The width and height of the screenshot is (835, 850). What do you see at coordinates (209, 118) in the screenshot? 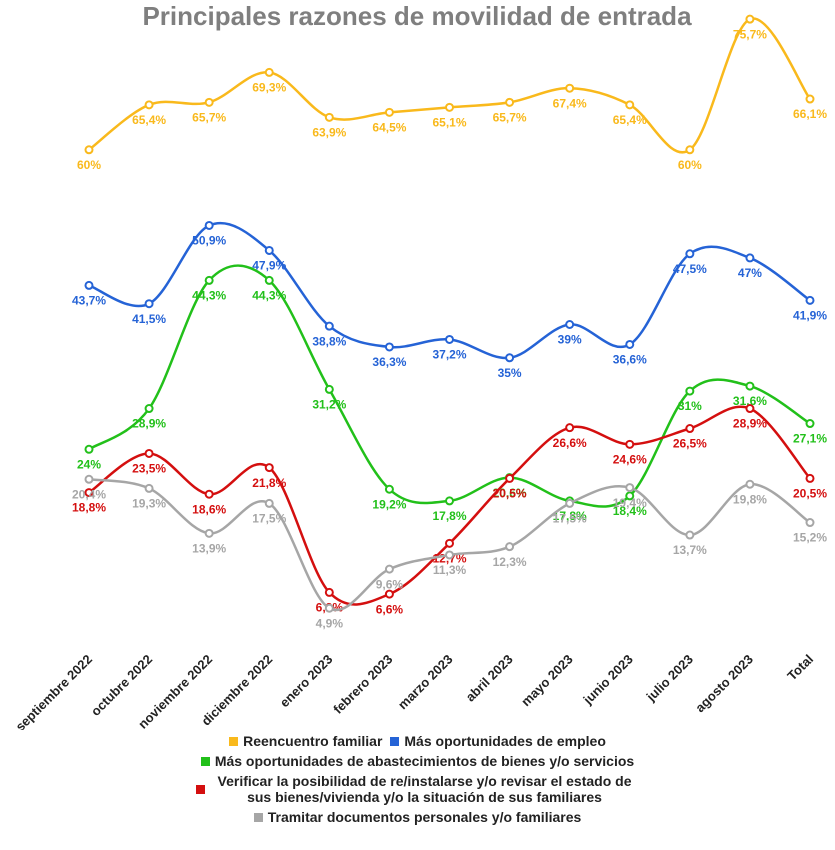
I see `data-label: 65,7%` at bounding box center [209, 118].